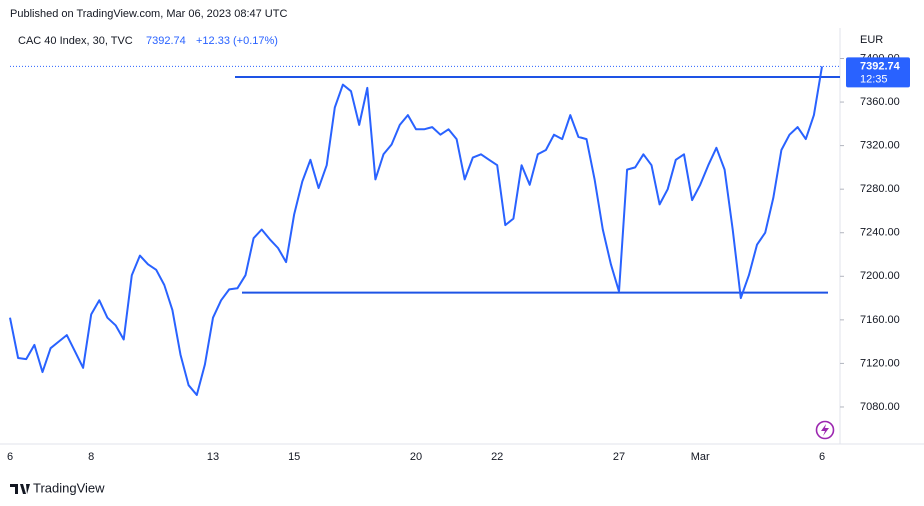  What do you see at coordinates (871, 40) in the screenshot?
I see `currency: EUR` at bounding box center [871, 40].